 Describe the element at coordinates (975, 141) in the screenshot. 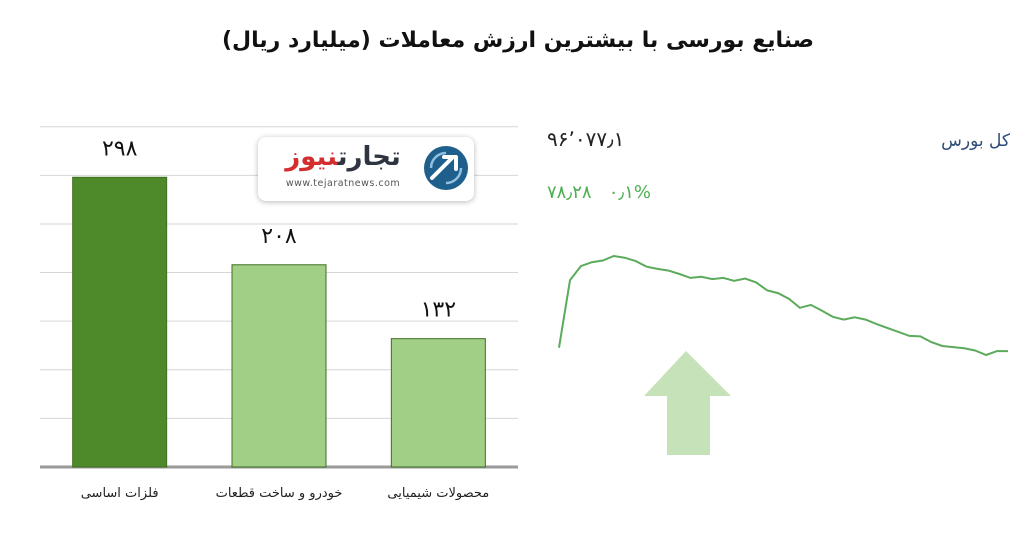

I see `index-name: کل بورس` at that location.